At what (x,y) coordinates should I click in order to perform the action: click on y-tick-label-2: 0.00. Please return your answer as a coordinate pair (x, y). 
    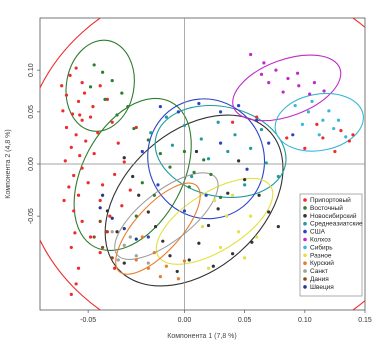
    Looking at the image, I should click on (31, 164).